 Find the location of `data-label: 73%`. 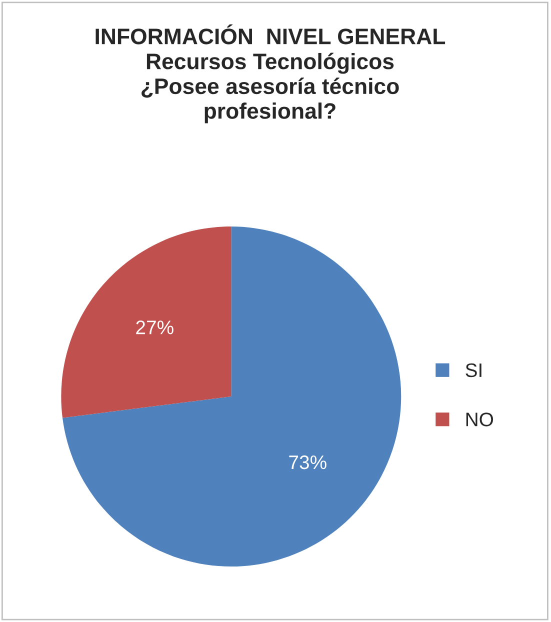

data-label: 73% is located at coordinates (307, 462).